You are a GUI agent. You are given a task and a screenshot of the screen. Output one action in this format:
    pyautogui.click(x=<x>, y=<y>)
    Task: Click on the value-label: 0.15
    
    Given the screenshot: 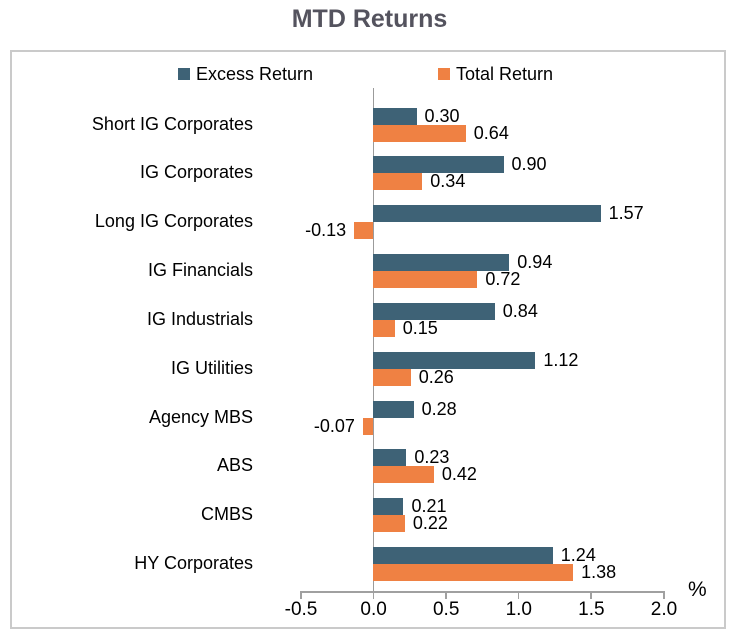 What is the action you would take?
    pyautogui.click(x=420, y=327)
    